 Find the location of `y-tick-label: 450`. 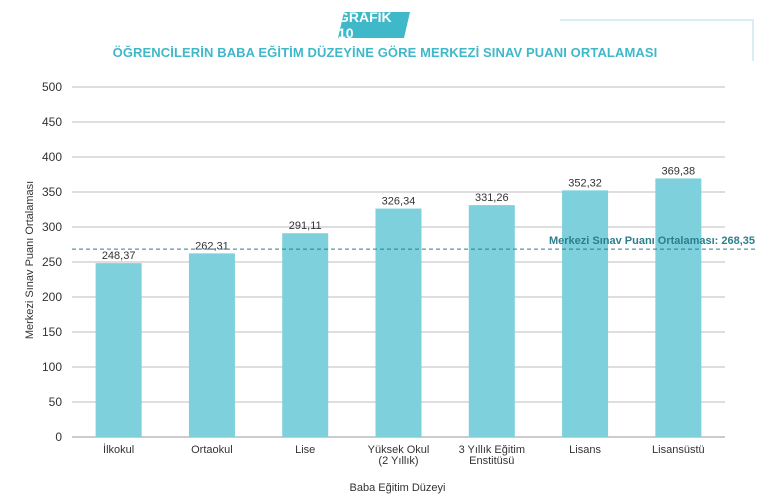

y-tick-label: 450 is located at coordinates (52, 122).